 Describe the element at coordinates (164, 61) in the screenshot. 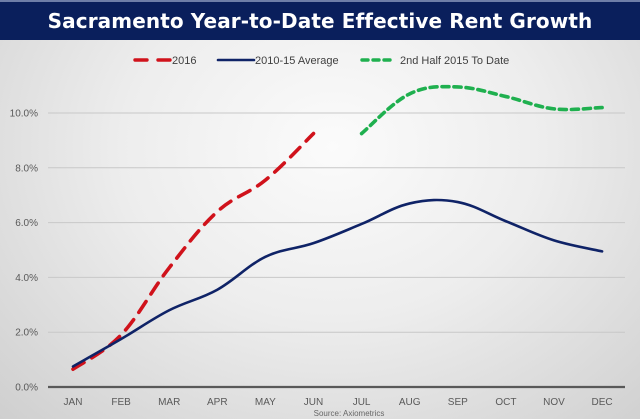

I see `legend-item: 2016` at that location.